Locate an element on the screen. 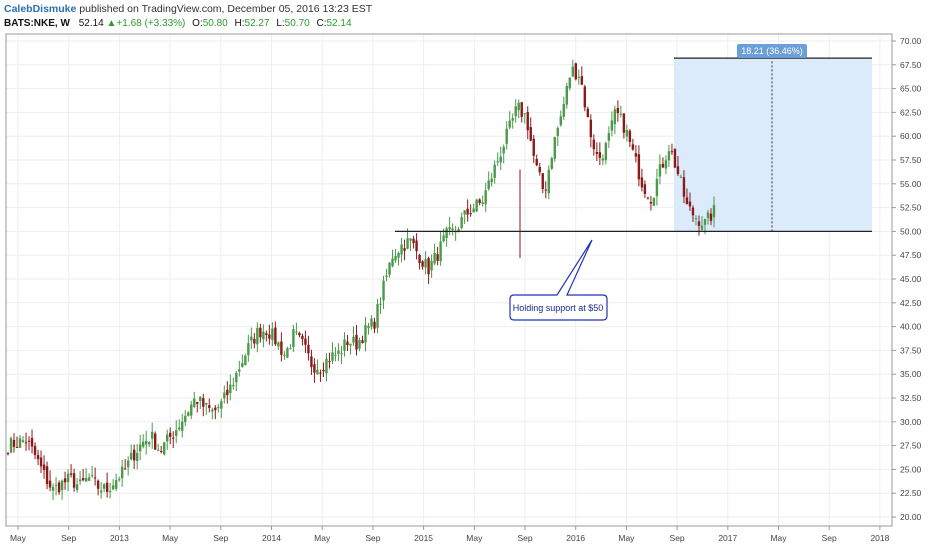  y-tick-label: 32.50 is located at coordinates (911, 398).